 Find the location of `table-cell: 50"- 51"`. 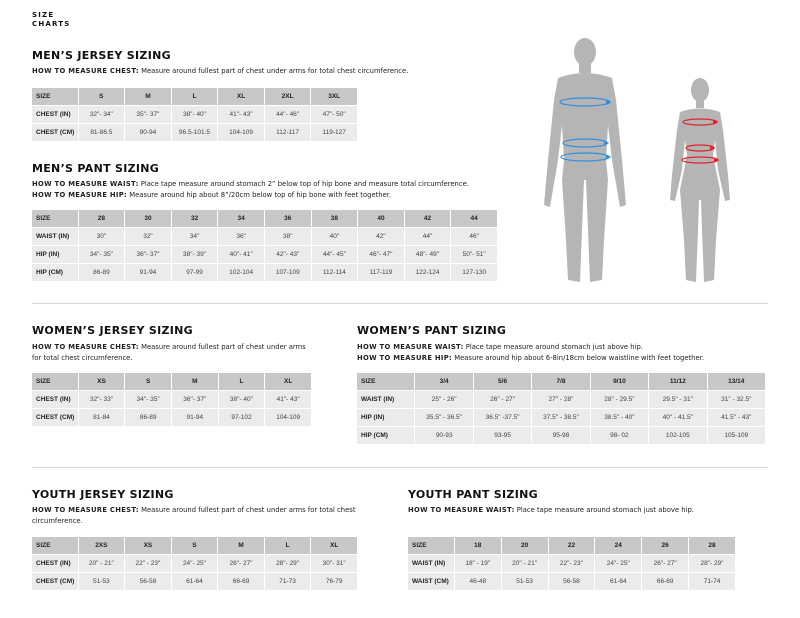

table-cell: 50"- 51" is located at coordinates (474, 255).